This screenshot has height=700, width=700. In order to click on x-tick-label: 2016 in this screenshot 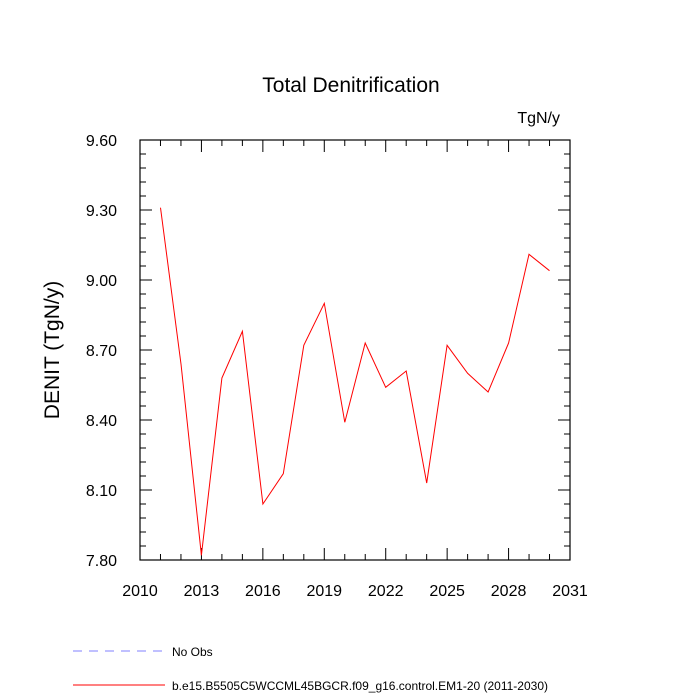, I will do `click(263, 591)`.